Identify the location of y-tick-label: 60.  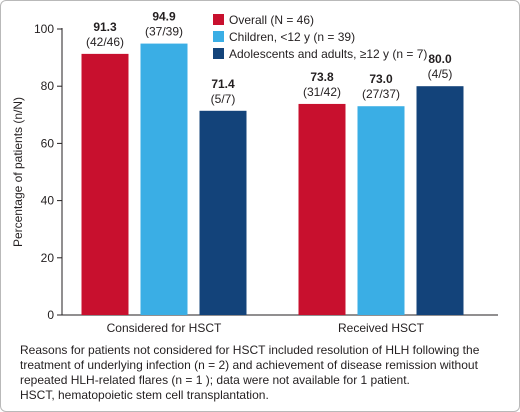
(48, 143).